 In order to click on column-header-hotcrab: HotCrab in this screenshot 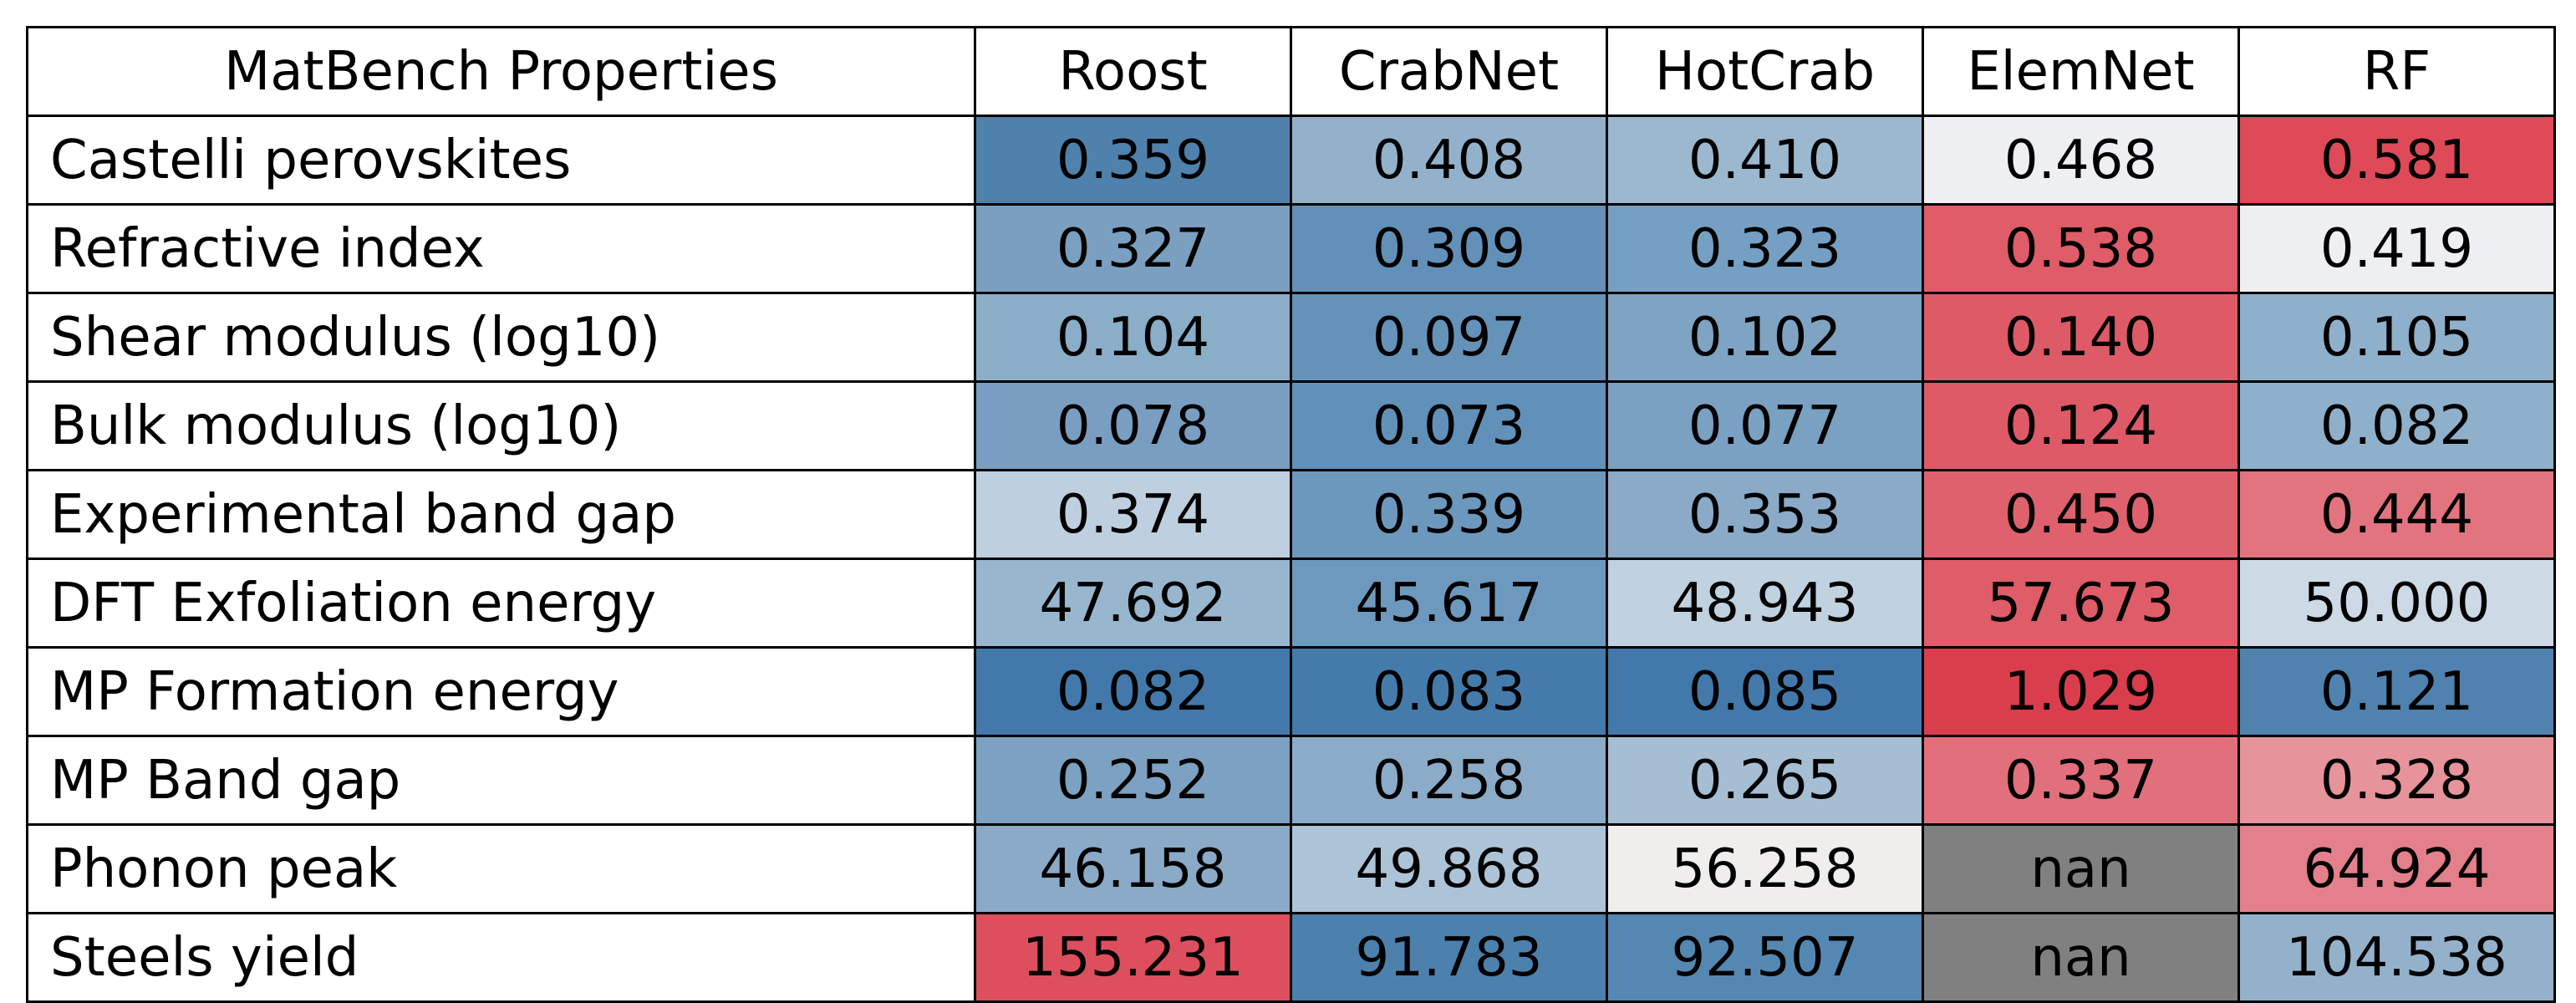, I will do `click(1765, 71)`.